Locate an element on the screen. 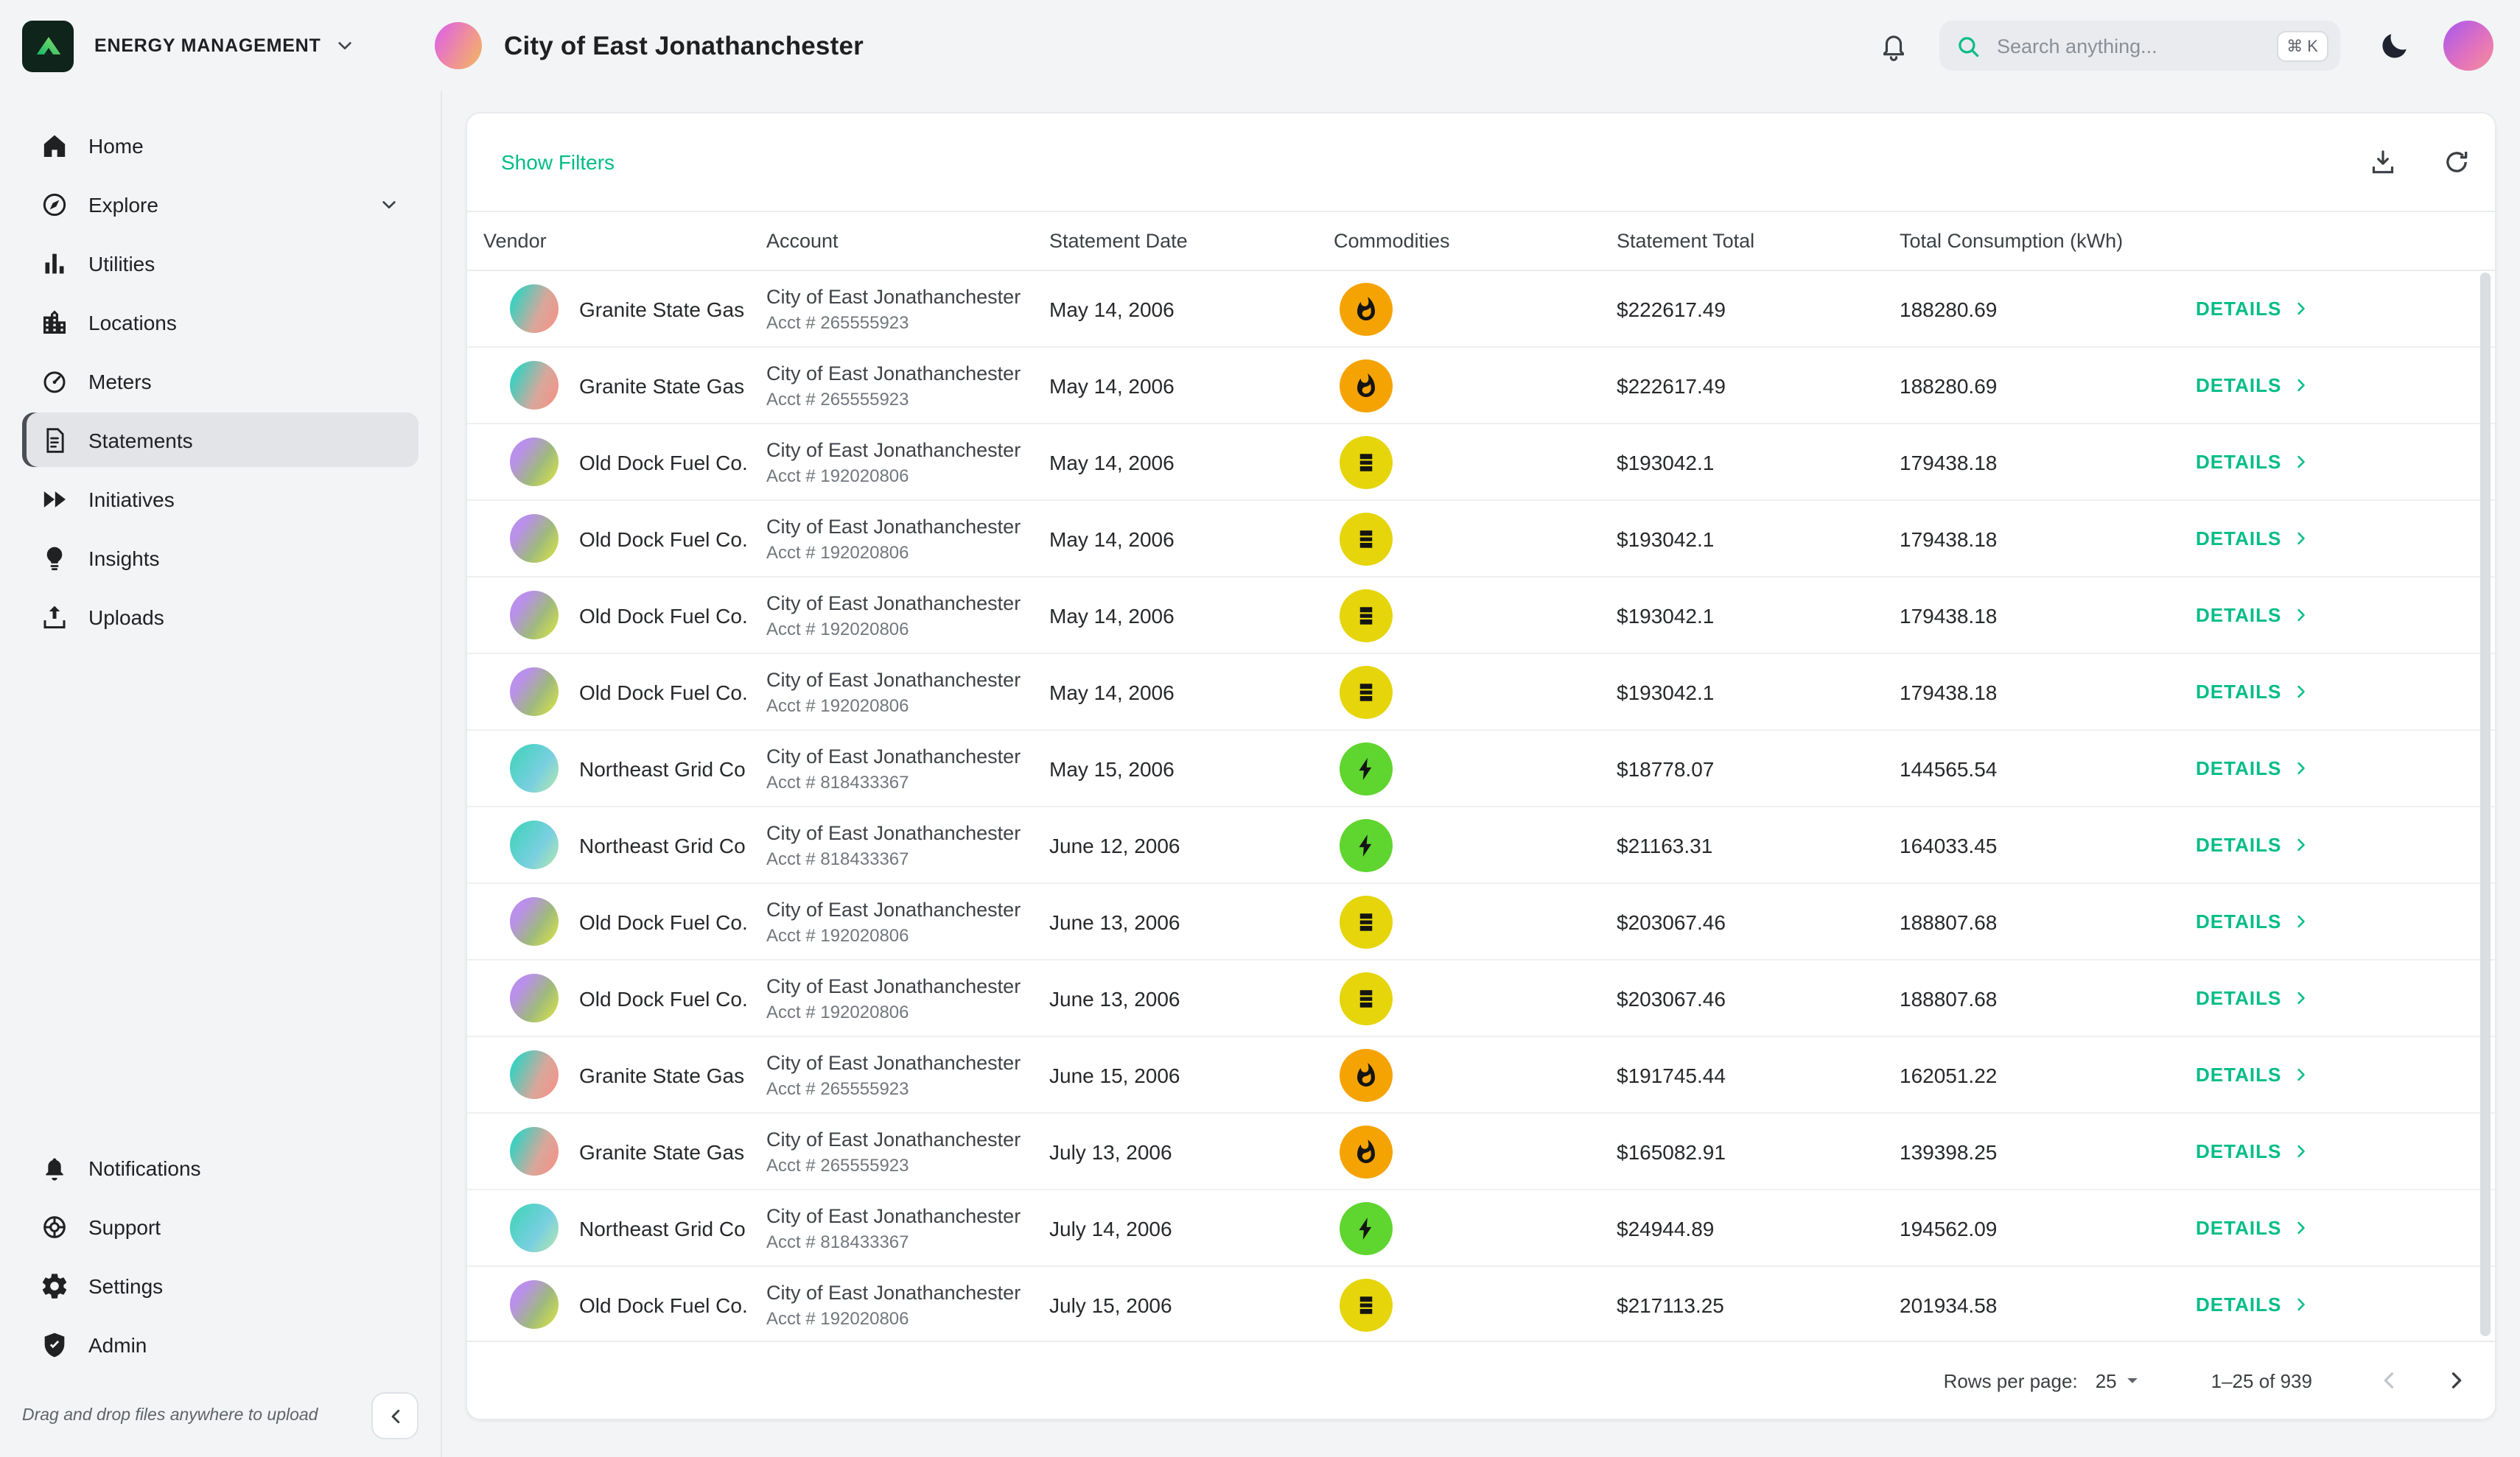  oil-icon is located at coordinates (1366, 921).